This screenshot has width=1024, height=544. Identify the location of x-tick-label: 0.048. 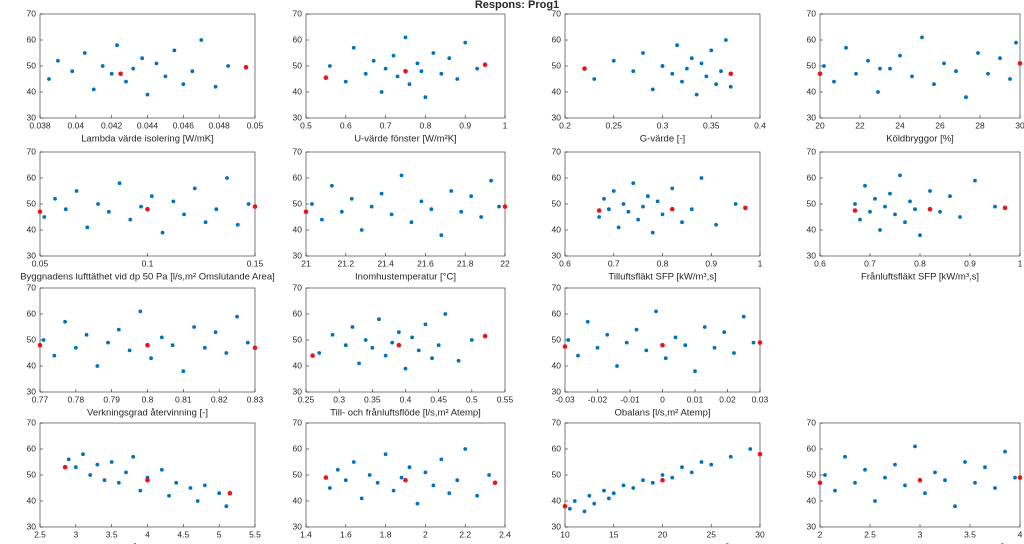
(220, 125).